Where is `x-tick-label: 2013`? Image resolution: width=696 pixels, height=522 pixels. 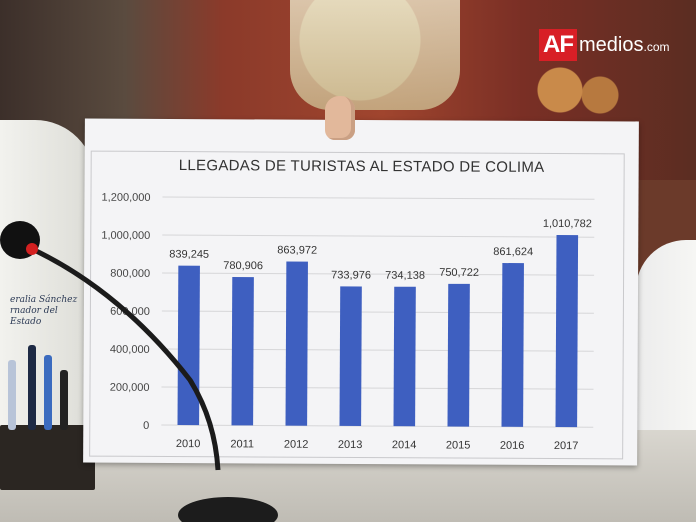
x-tick-label: 2013 is located at coordinates (350, 445).